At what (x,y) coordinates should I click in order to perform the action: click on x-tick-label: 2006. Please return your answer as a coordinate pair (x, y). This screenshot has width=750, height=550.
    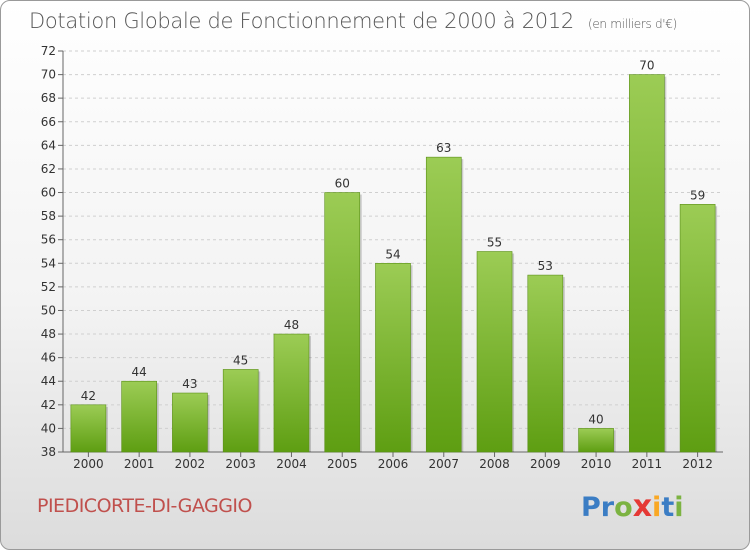
    Looking at the image, I should click on (393, 464).